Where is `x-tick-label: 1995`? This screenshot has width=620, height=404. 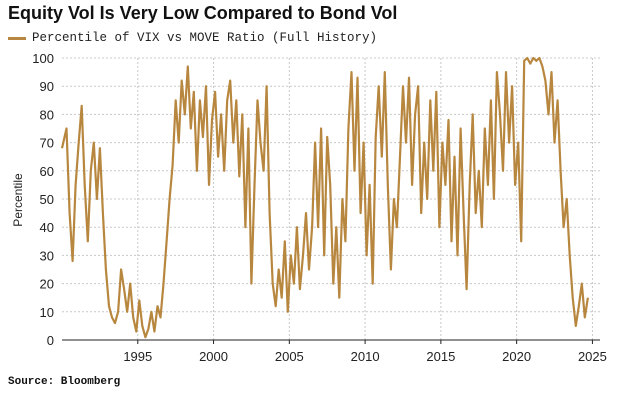 x-tick-label: 1995 is located at coordinates (137, 356).